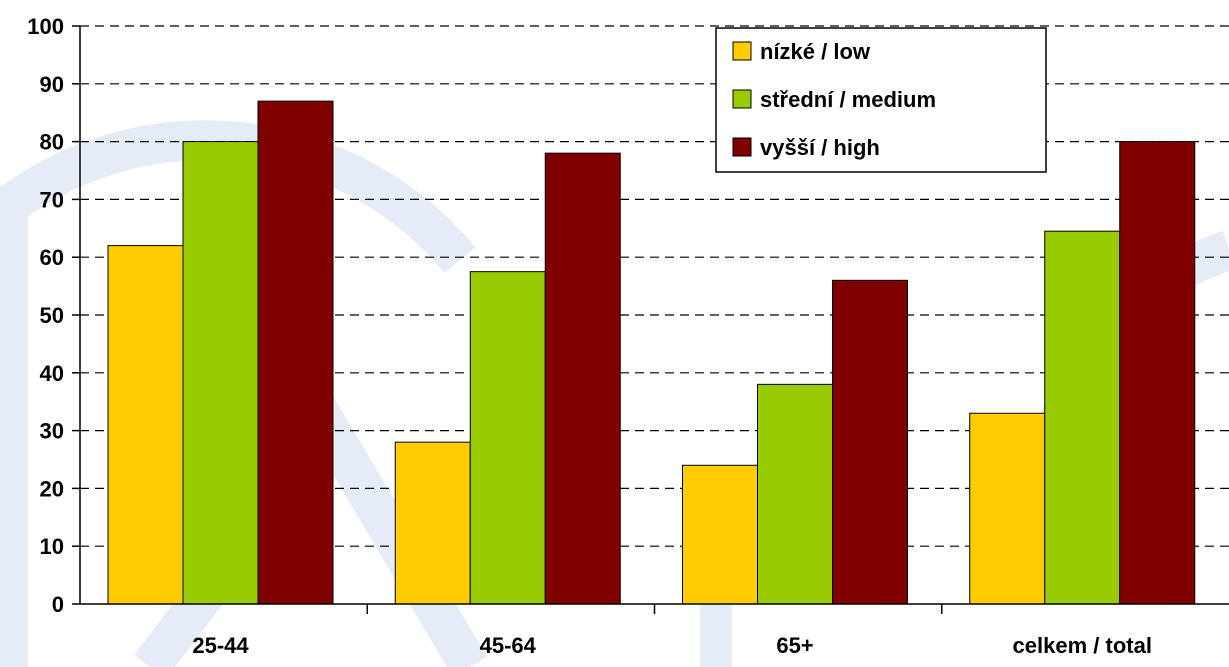 The width and height of the screenshot is (1229, 667). I want to click on legend-label-medium: střední / medium, so click(848, 99).